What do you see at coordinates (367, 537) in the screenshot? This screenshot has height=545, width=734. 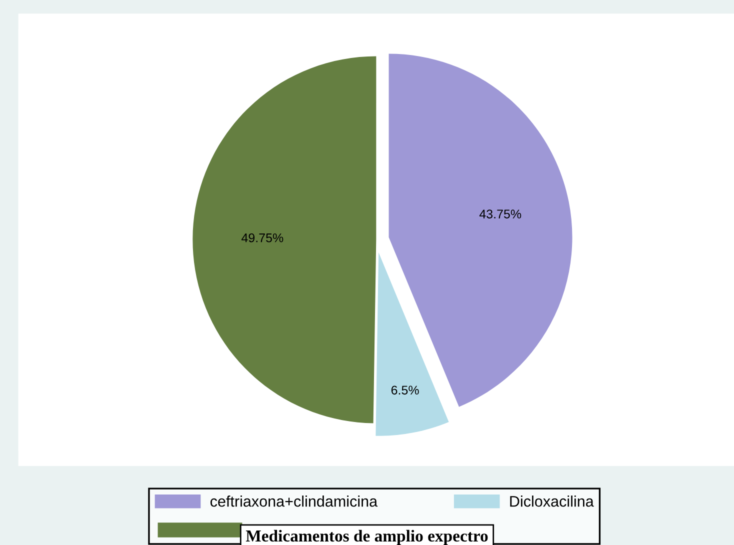 I see `text: Medicamentos de amplio expectro` at bounding box center [367, 537].